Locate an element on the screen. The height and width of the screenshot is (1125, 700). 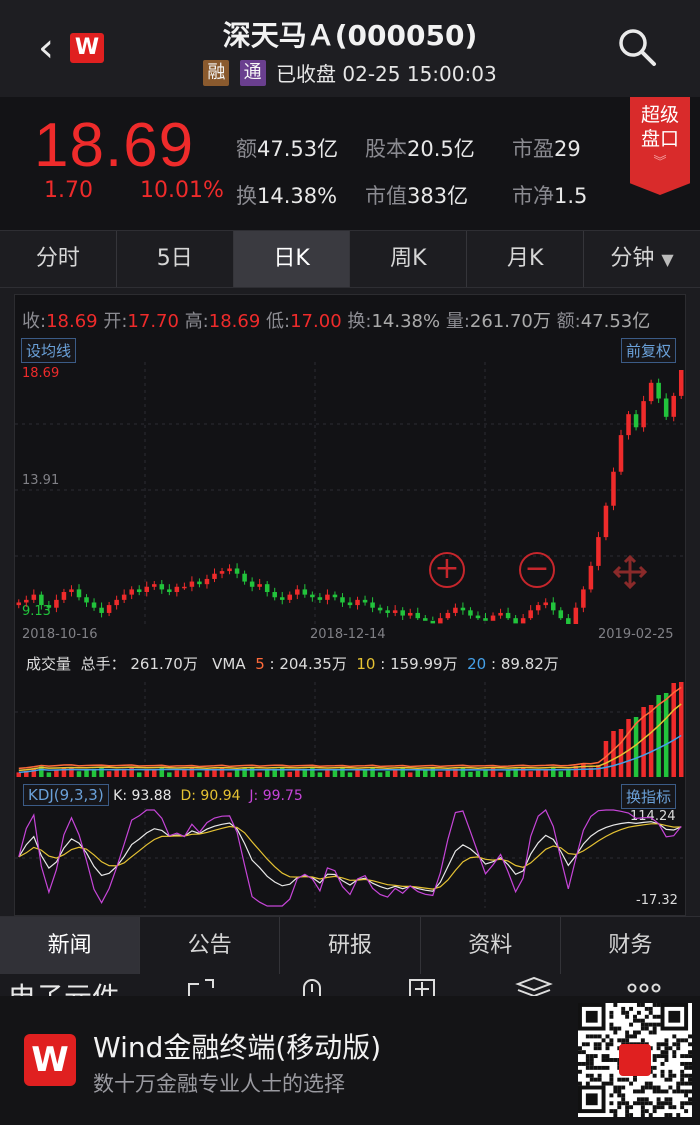
tab-intraday: 分时 is located at coordinates (58, 259).